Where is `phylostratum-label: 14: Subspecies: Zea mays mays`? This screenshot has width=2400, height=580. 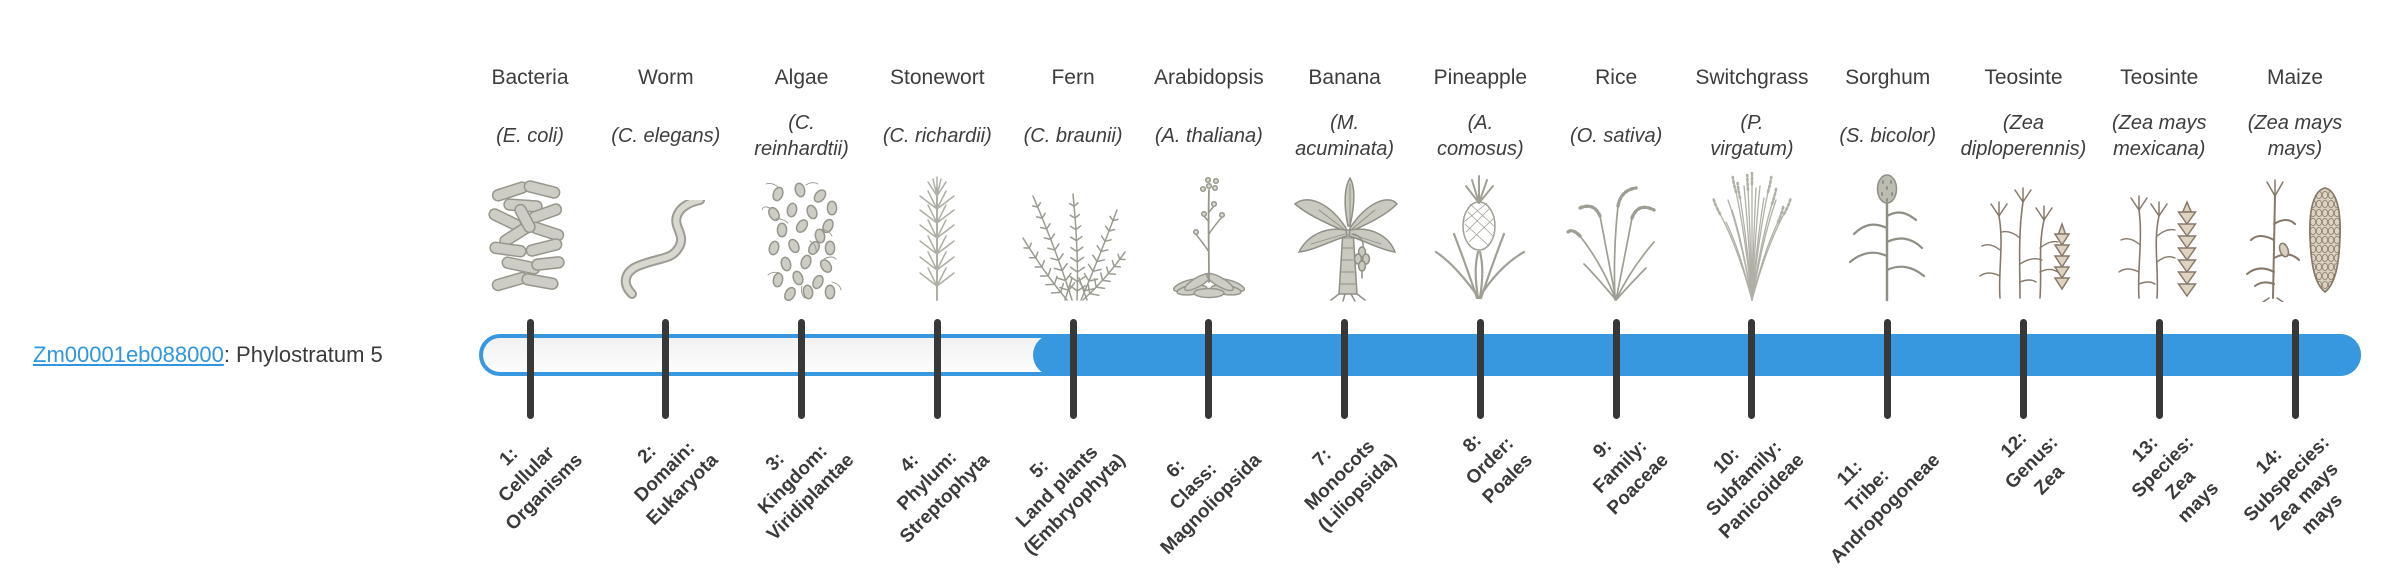 phylostratum-label: 14: Subspecies: Zea mays mays is located at coordinates (2293, 486).